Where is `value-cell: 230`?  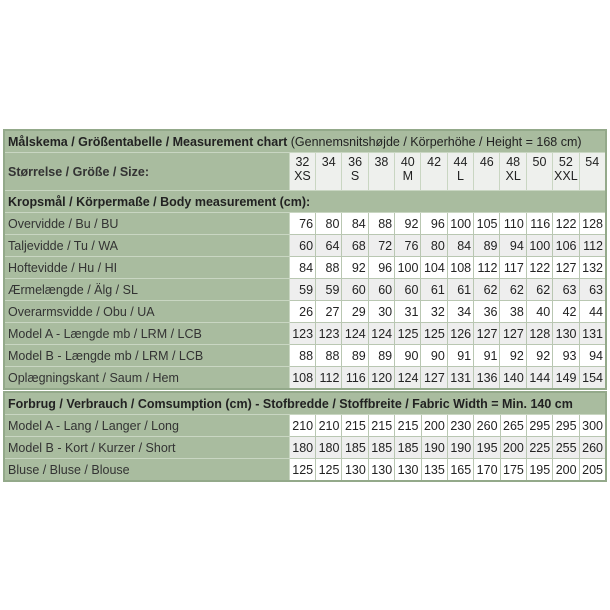 value-cell: 230 is located at coordinates (460, 425).